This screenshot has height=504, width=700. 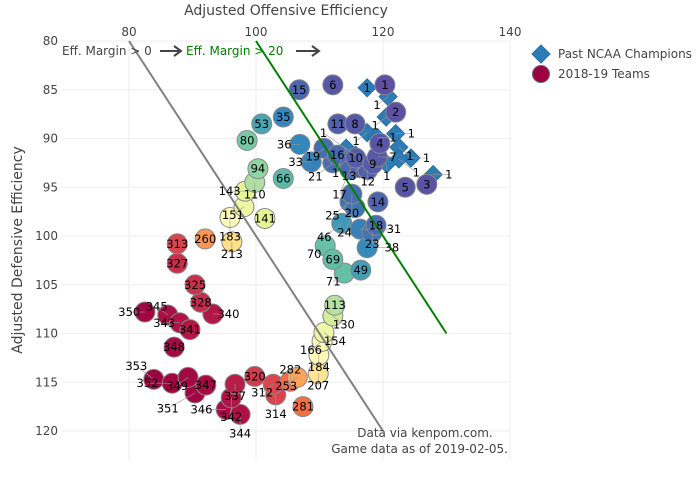 I want to click on legend-item-champions: Past NCAA Champions, so click(x=611, y=54).